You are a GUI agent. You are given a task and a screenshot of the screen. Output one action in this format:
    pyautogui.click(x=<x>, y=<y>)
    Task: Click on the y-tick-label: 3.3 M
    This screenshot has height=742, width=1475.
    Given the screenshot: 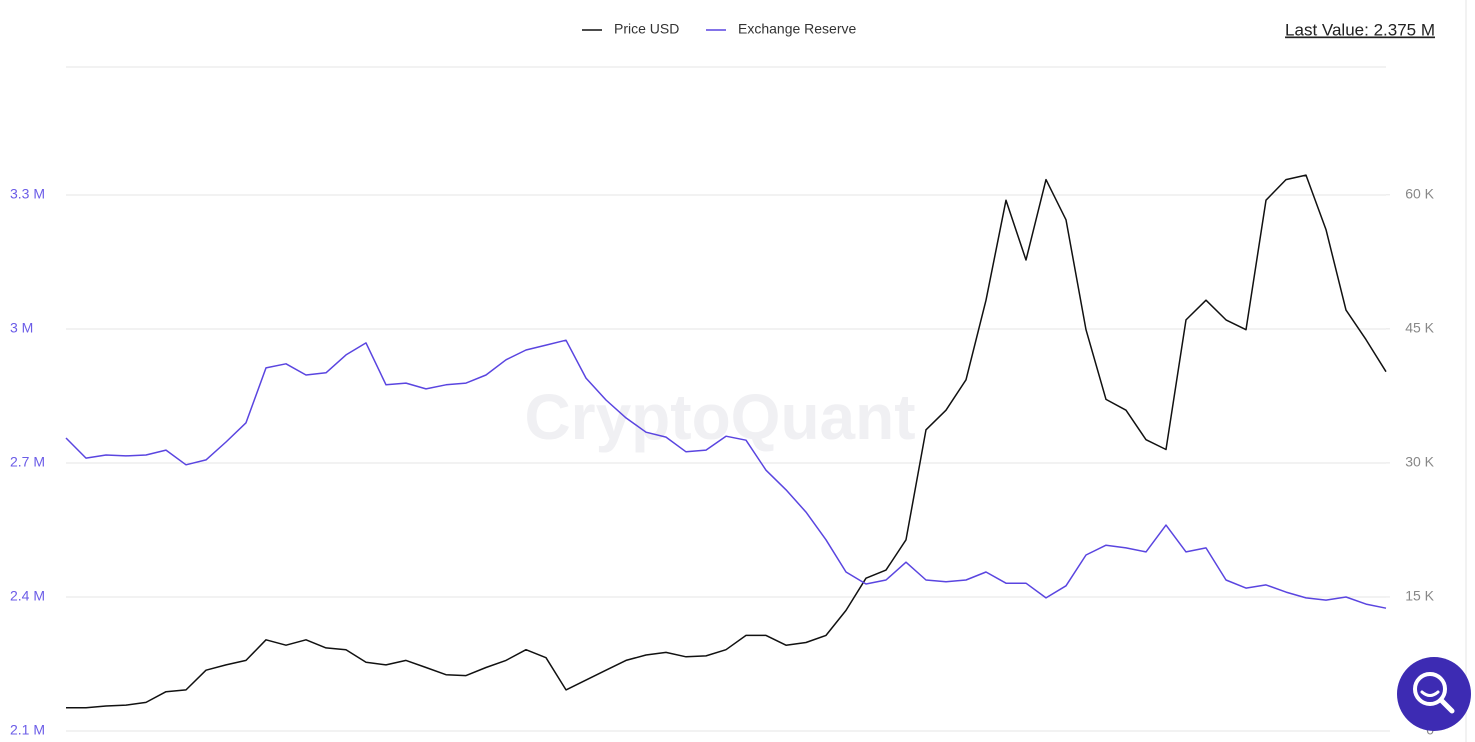 What is the action you would take?
    pyautogui.click(x=27, y=194)
    